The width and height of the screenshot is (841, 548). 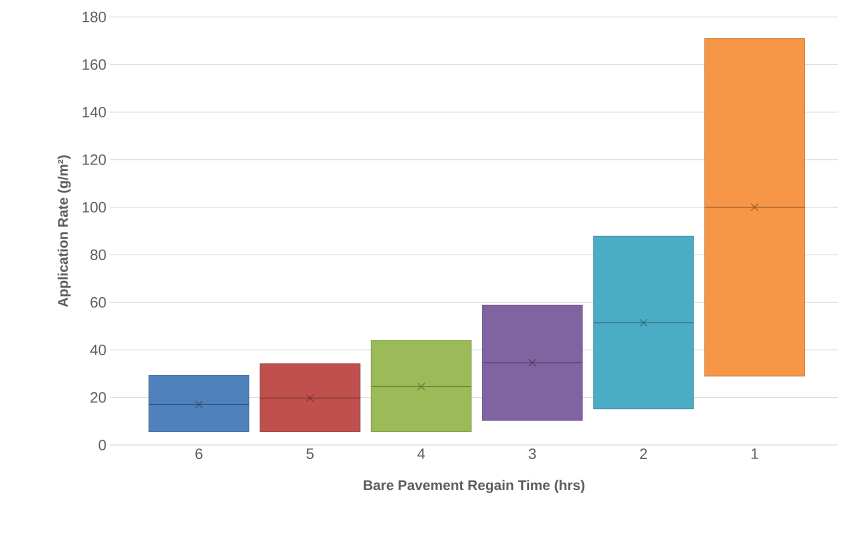 I want to click on y-axis-title: Application Rate (g/m²), so click(x=64, y=231).